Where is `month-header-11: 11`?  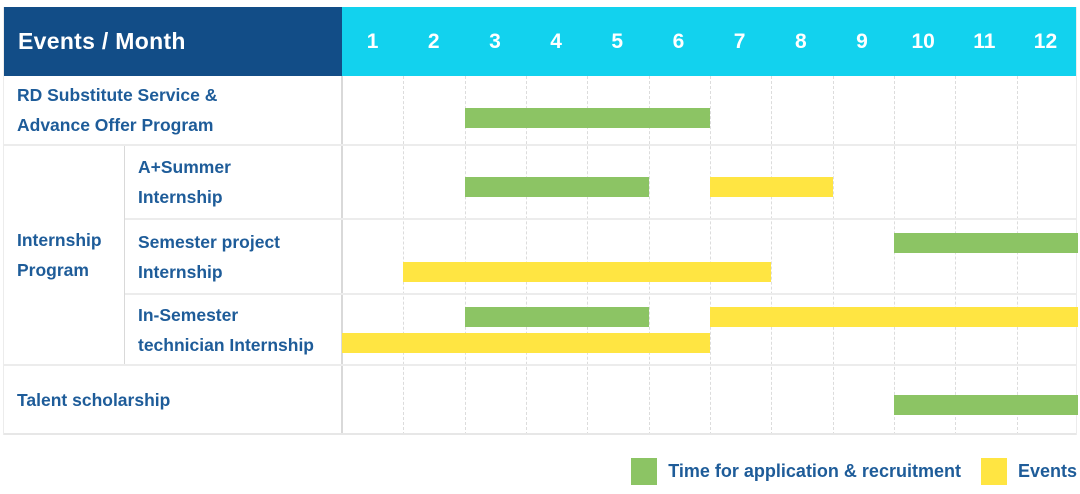 month-header-11: 11 is located at coordinates (984, 41).